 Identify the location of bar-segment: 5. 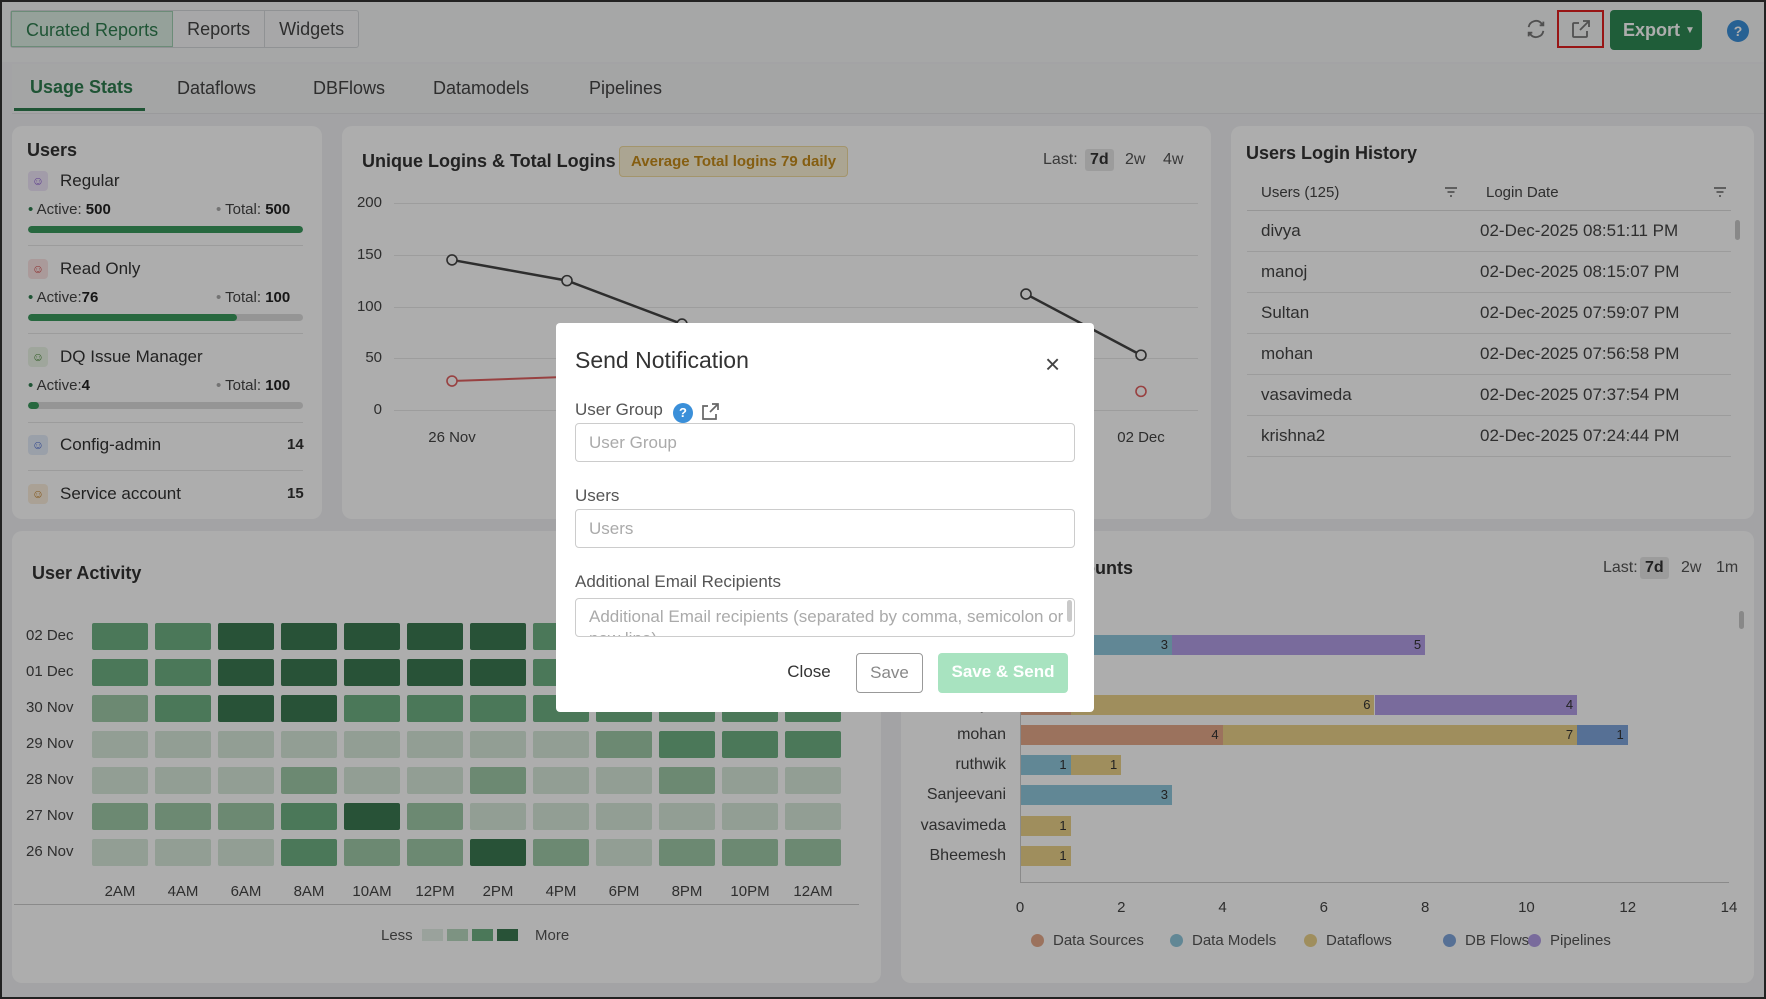
(1298, 645).